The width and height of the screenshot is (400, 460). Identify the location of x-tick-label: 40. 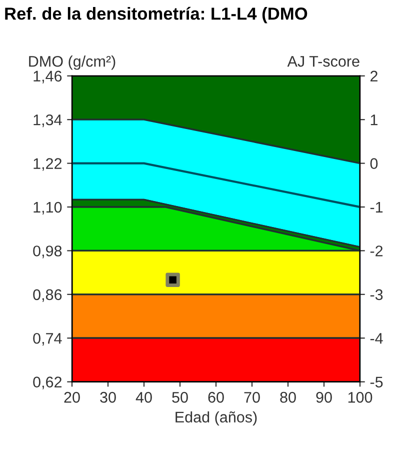
(144, 397).